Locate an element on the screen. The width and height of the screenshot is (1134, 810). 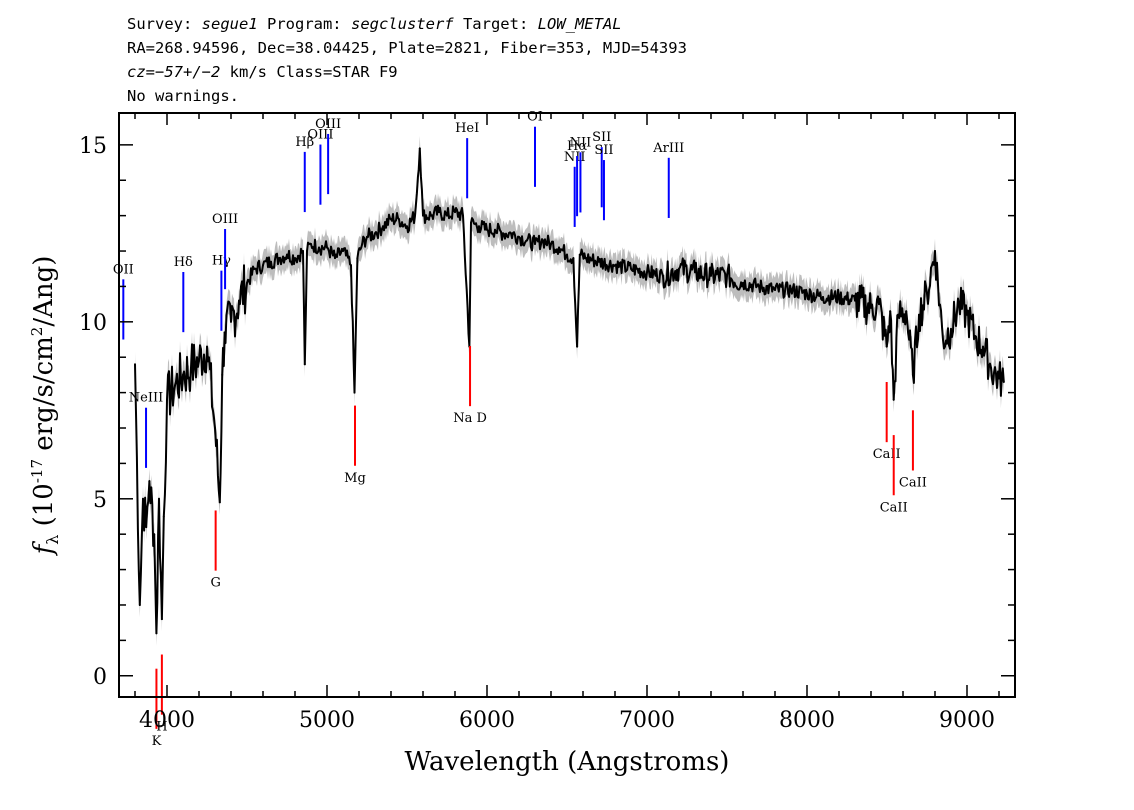
redshift-value: cz=−57+/−2 is located at coordinates (174, 72).